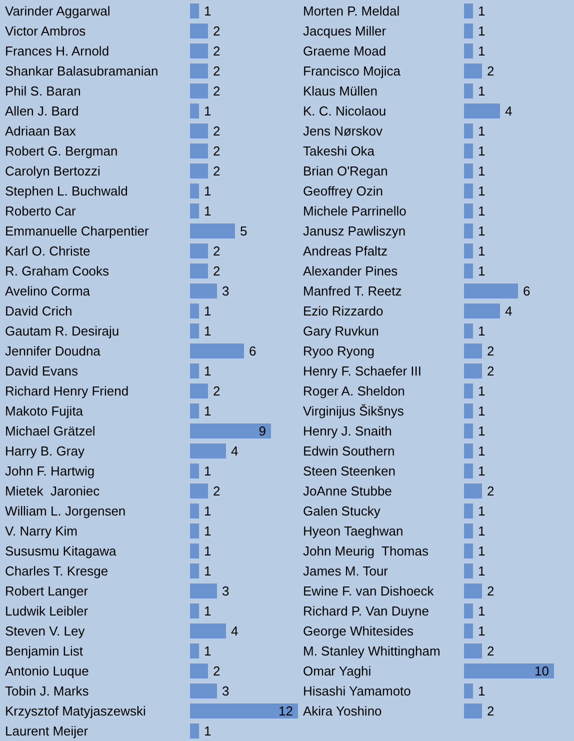 Image resolution: width=574 pixels, height=741 pixels. What do you see at coordinates (57, 271) in the screenshot?
I see `y-tick-label: R. Graham Cooks` at bounding box center [57, 271].